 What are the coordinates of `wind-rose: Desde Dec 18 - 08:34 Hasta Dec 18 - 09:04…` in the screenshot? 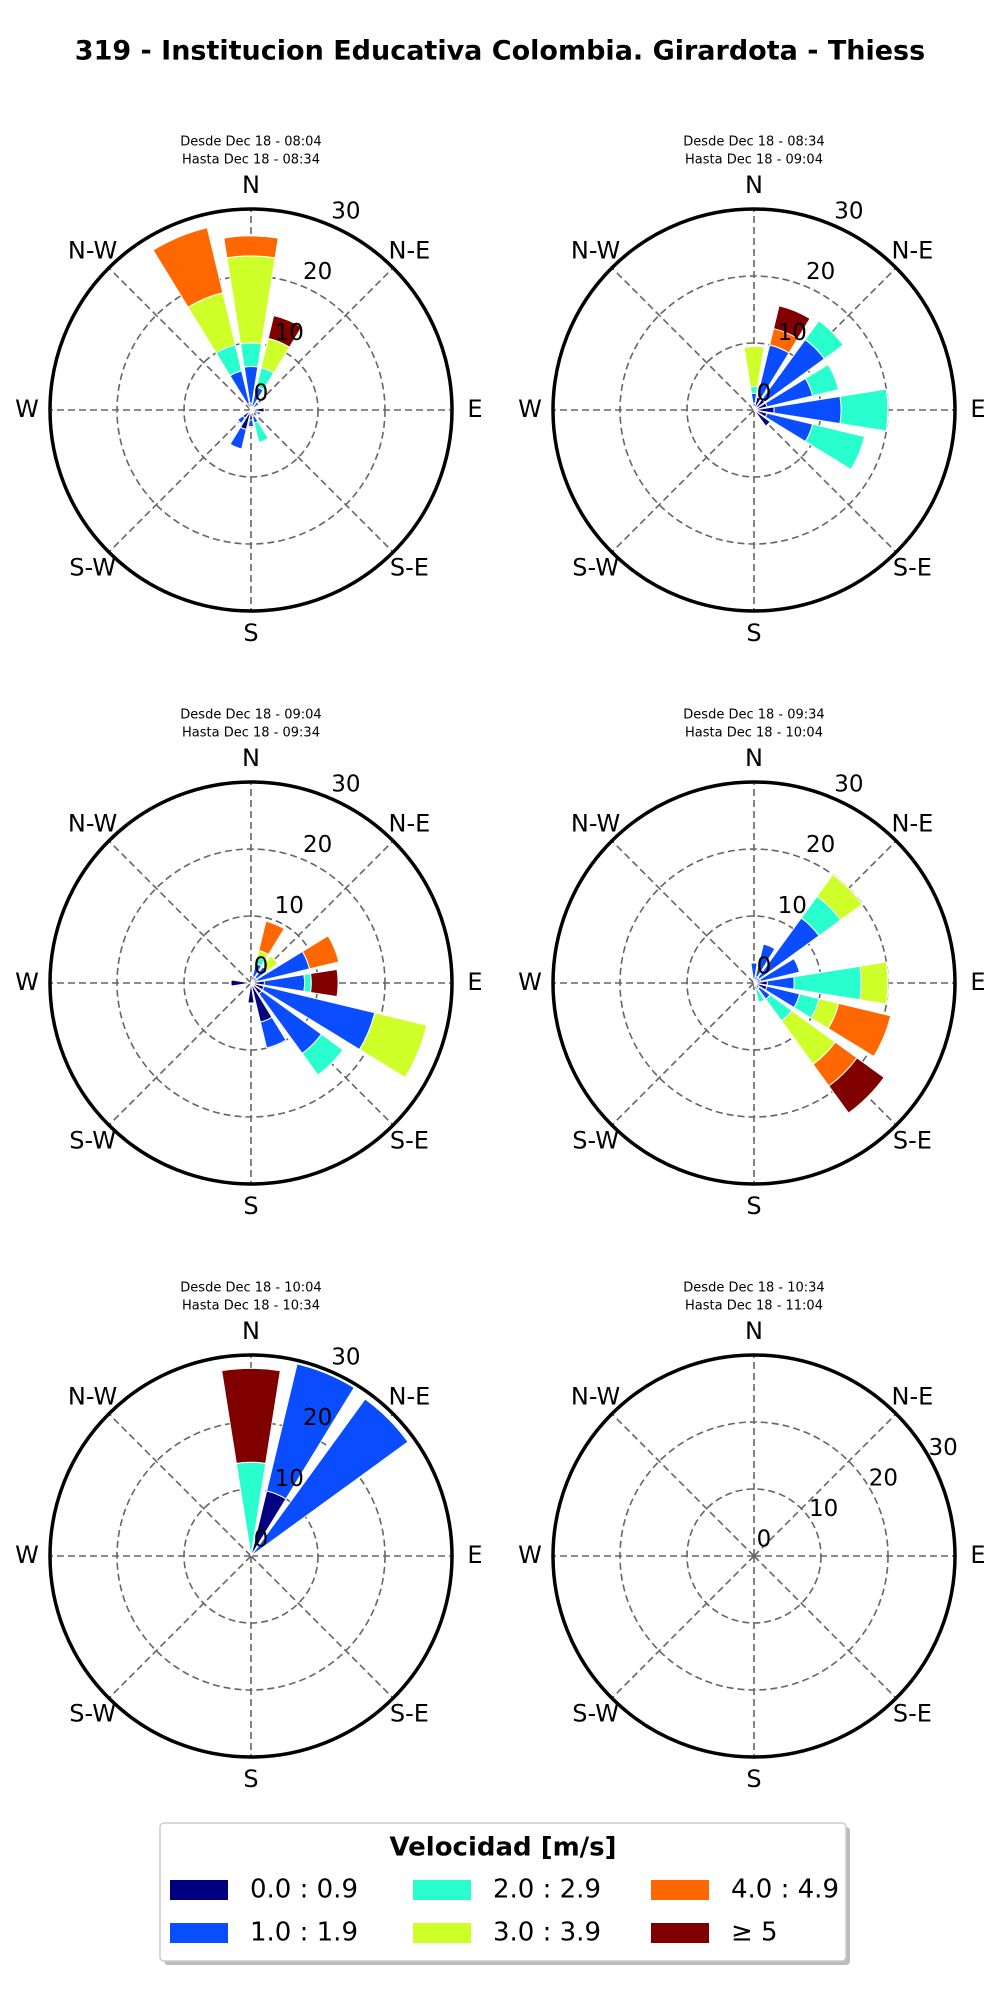 It's located at (751, 391).